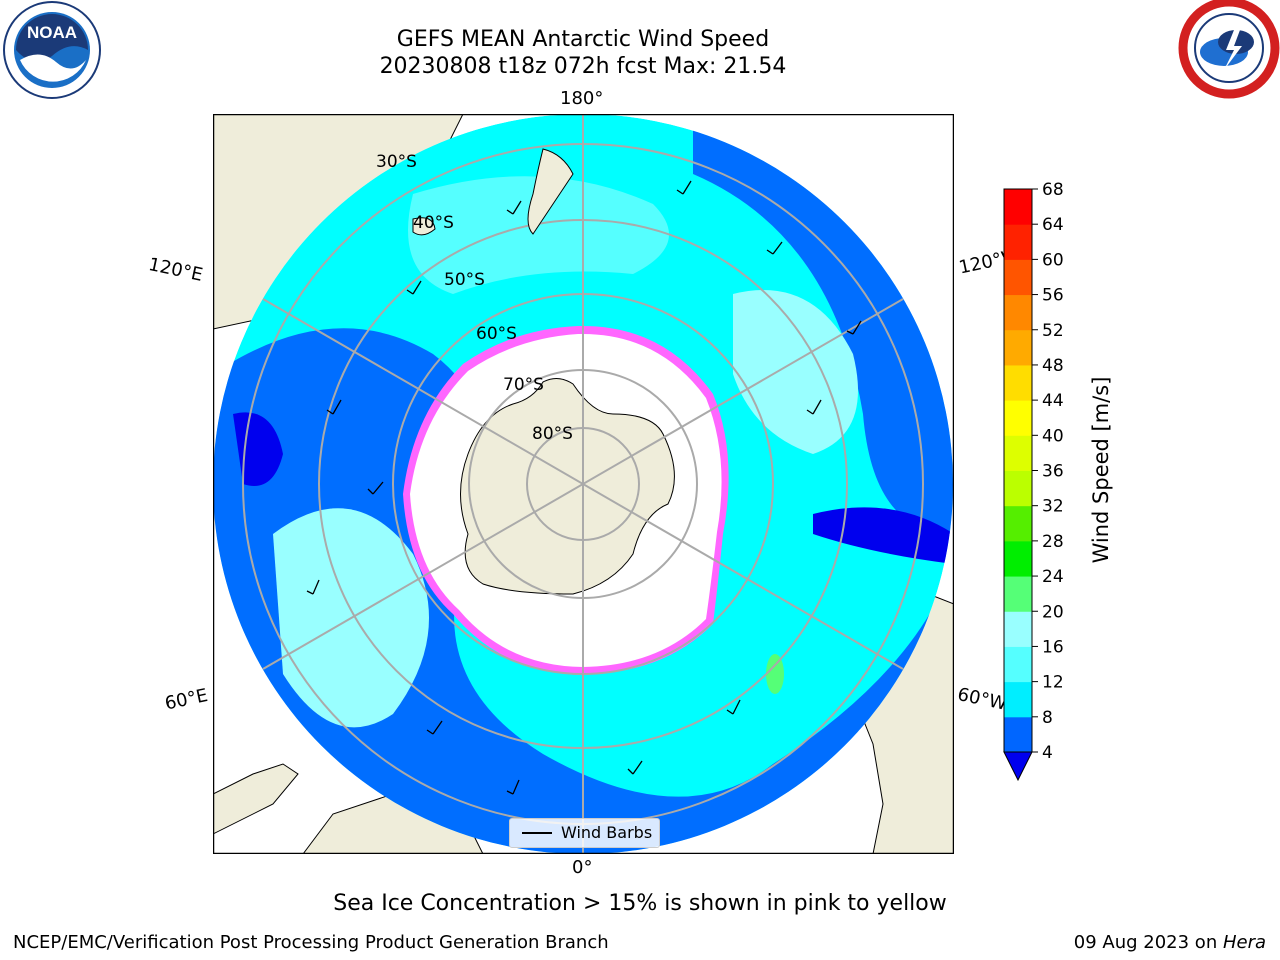  What do you see at coordinates (1101, 470) in the screenshot?
I see `colorbar-label: Wind Speed [m/s]` at bounding box center [1101, 470].